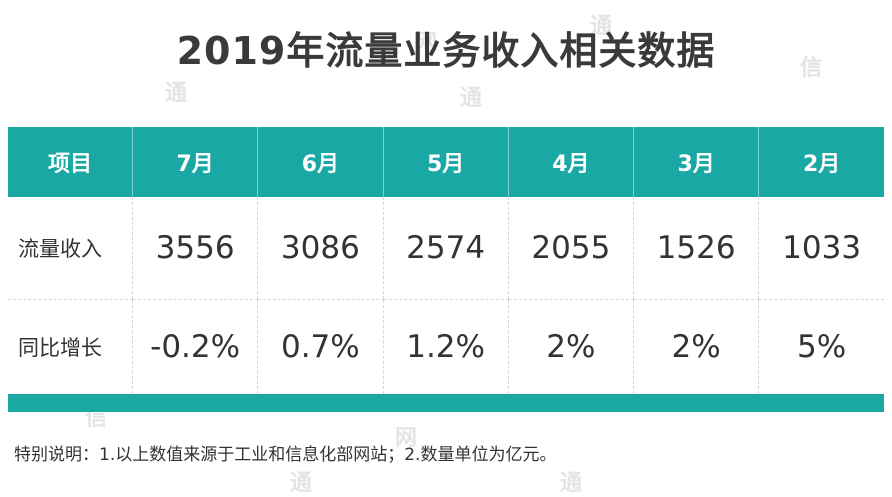 The image size is (892, 497). What do you see at coordinates (320, 162) in the screenshot?
I see `column-header: 6月` at bounding box center [320, 162].